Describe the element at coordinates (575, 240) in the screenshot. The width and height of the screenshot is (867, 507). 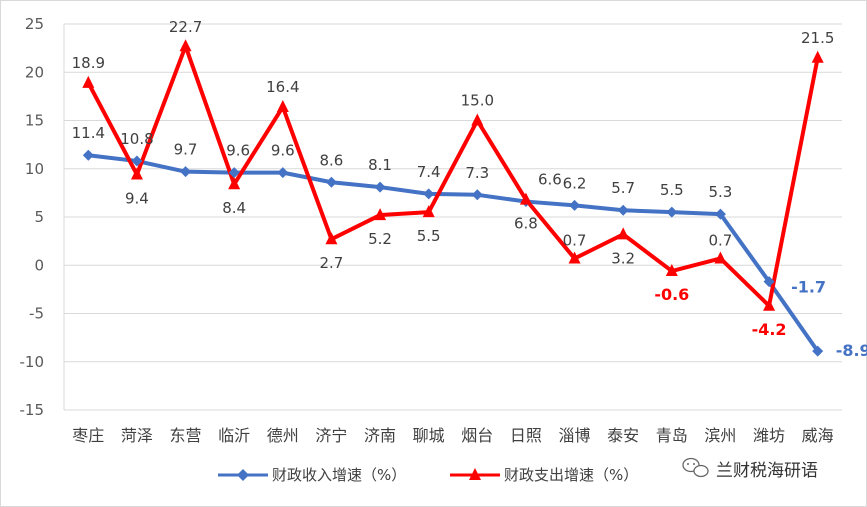
I see `data-label-1: 0.7` at that location.